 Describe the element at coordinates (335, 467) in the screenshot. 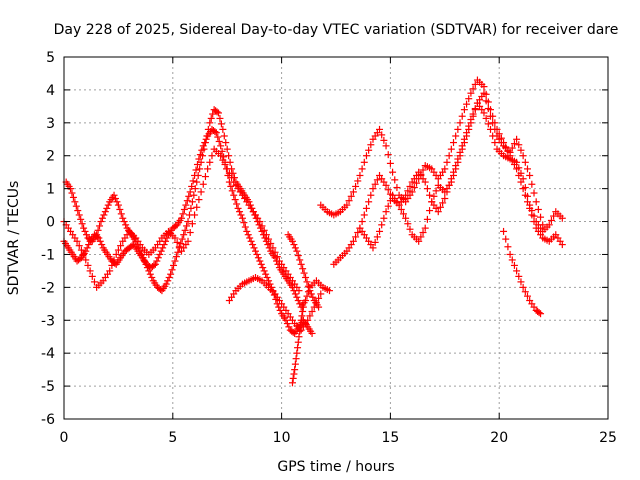

I see `x-axis-label: GPS time / hours` at that location.